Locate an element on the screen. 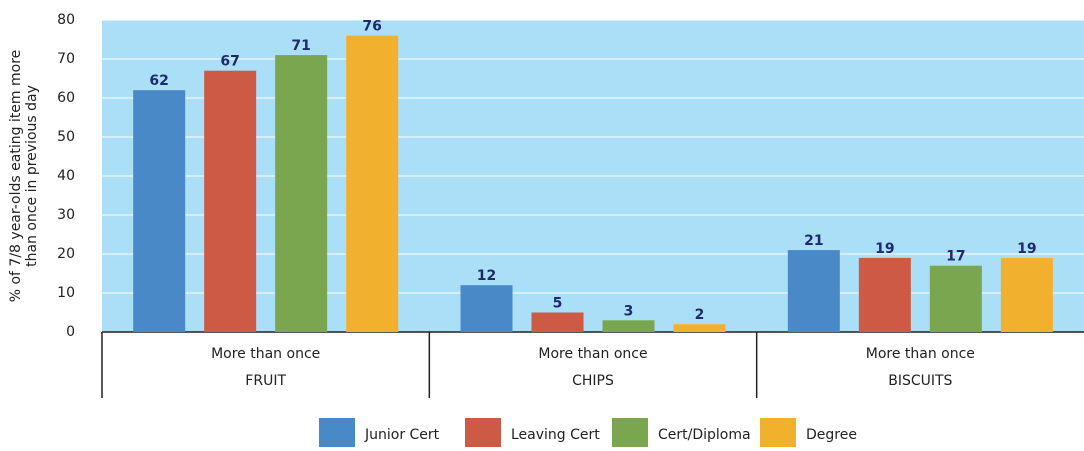 This screenshot has height=451, width=1084. y-tick-label: 20 is located at coordinates (66, 254).